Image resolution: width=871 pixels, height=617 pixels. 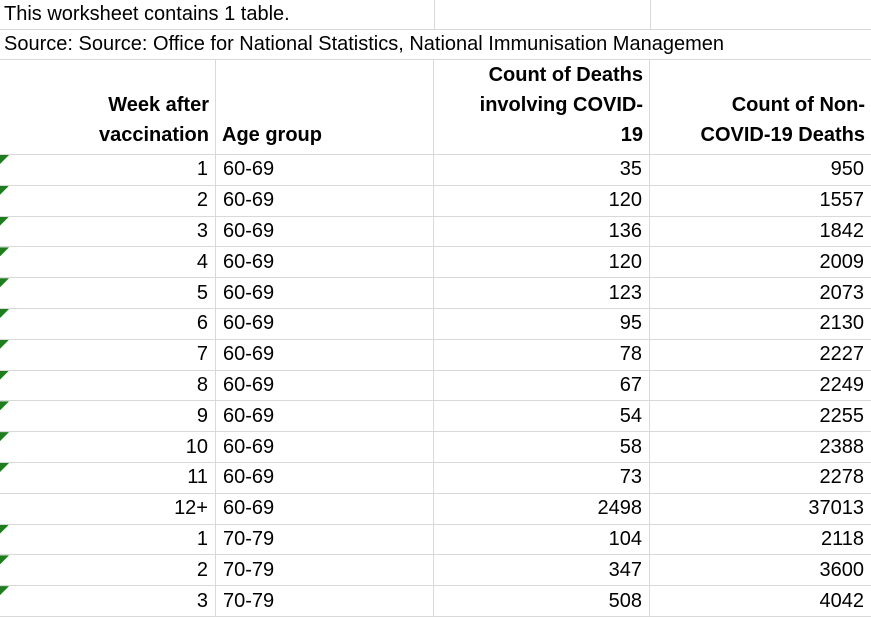 What do you see at coordinates (847, 169) in the screenshot?
I see `non-covid-deaths-value: 950` at bounding box center [847, 169].